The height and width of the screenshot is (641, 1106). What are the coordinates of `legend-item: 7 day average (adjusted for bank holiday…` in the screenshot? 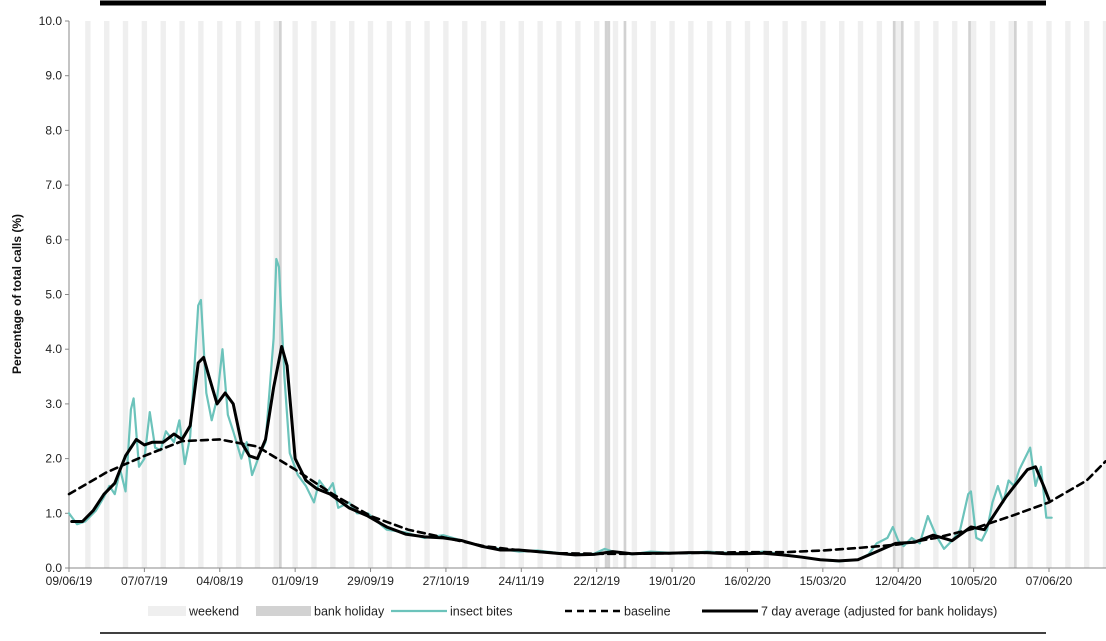 It's located at (849, 612).